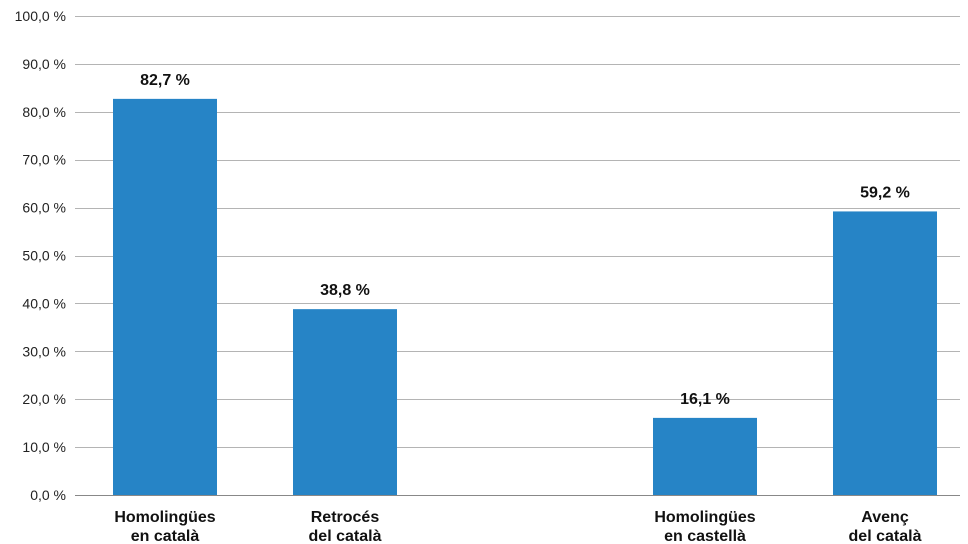  What do you see at coordinates (885, 517) in the screenshot?
I see `category-label-line: Avenç` at bounding box center [885, 517].